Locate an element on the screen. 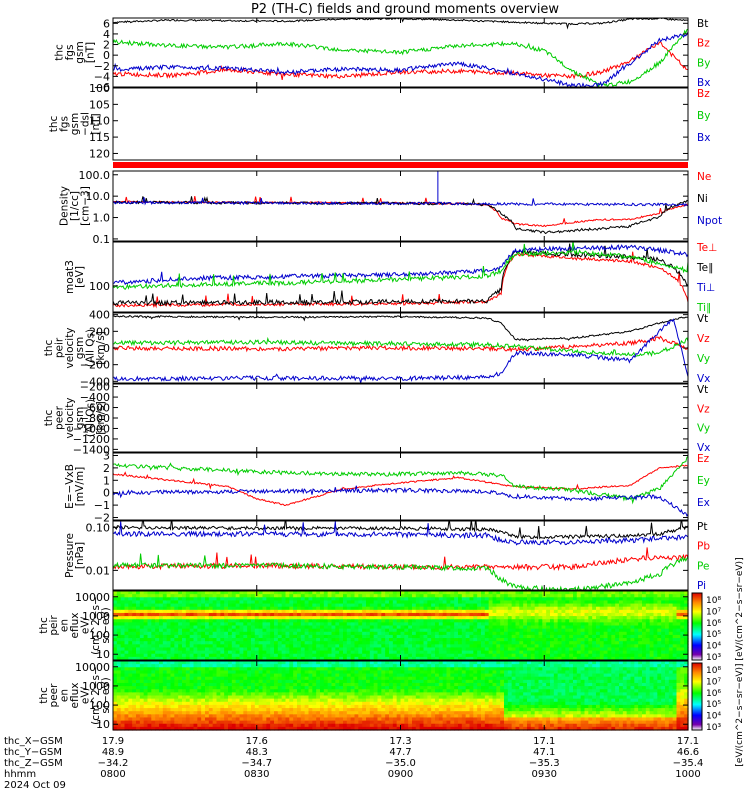  legend-entry: Vz is located at coordinates (703, 339).